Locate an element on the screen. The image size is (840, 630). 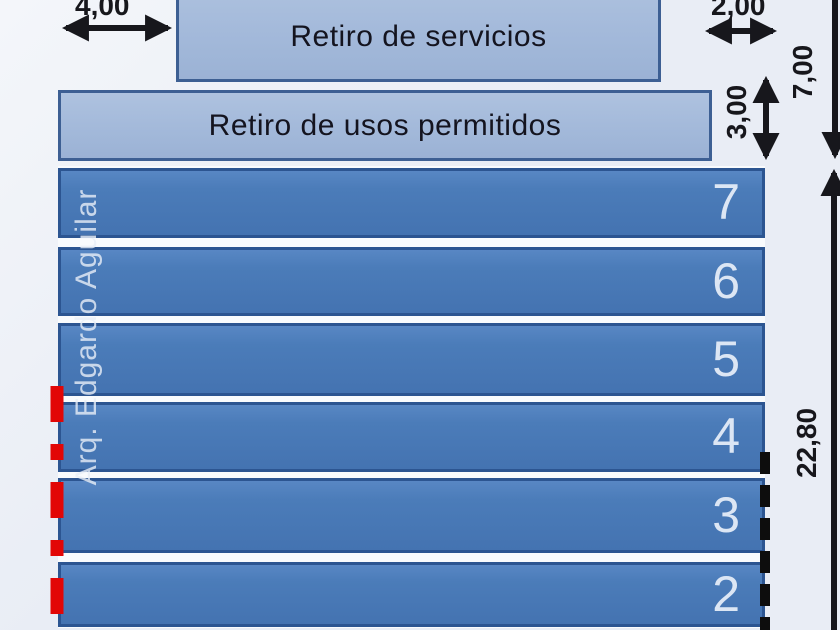
floor-bar: 5 is located at coordinates (411, 359).